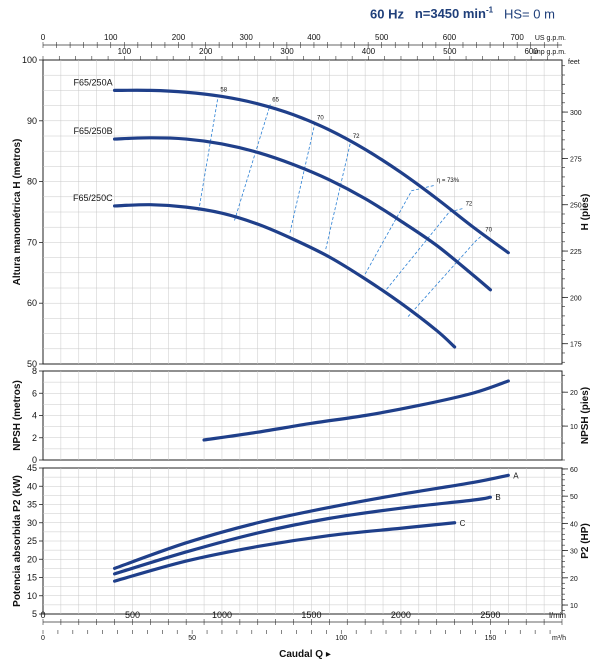 The image size is (598, 663). Describe the element at coordinates (585, 212) in the screenshot. I see `head-ylabel-right: H (pies)` at that location.